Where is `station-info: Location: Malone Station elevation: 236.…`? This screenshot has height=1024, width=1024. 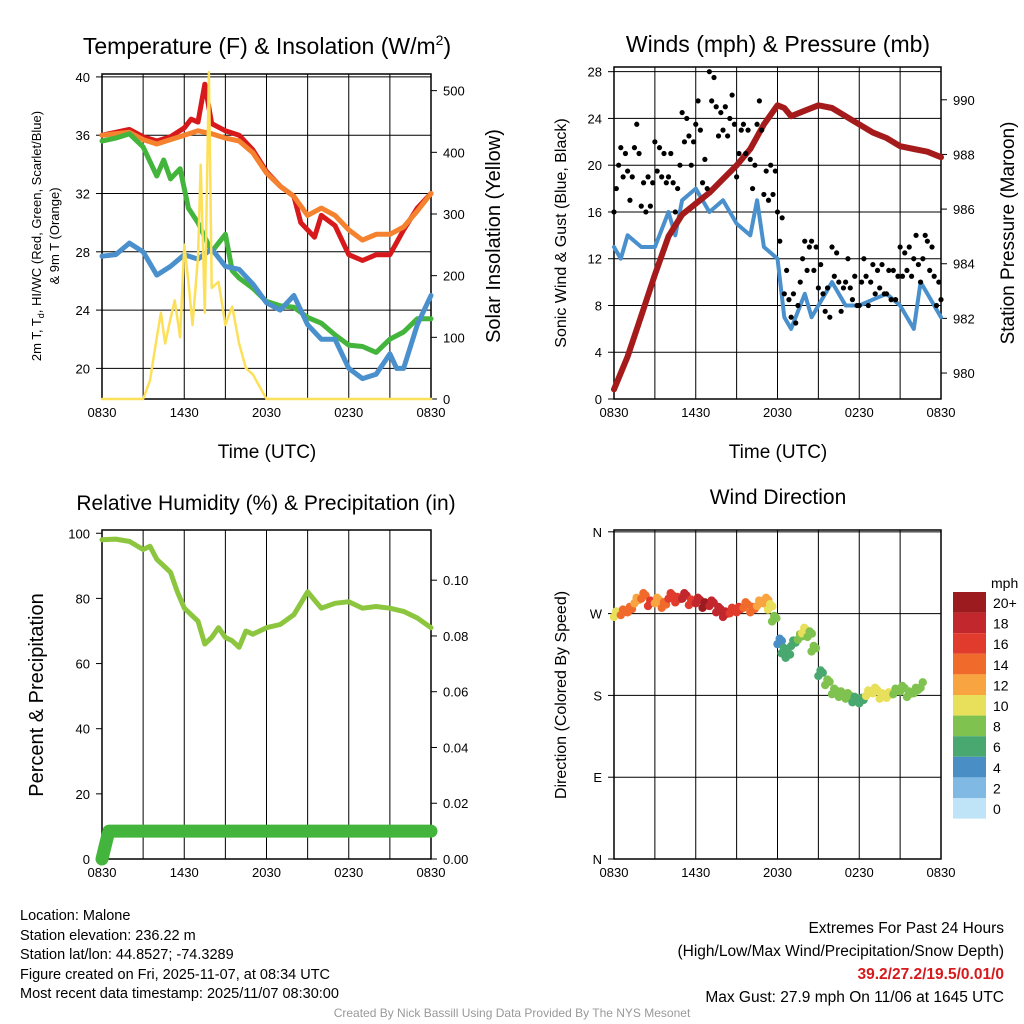
station-info: Location: Malone Station elevation: 236.… is located at coordinates (179, 956).